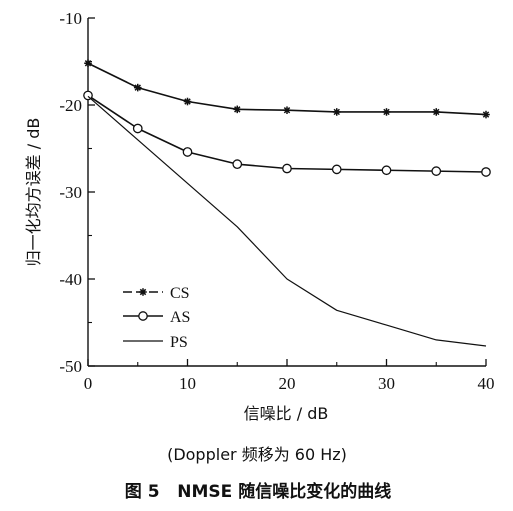  What do you see at coordinates (258, 491) in the screenshot?
I see `figure-caption: 图 5 NMSE 随信噪比变化的曲线` at bounding box center [258, 491].